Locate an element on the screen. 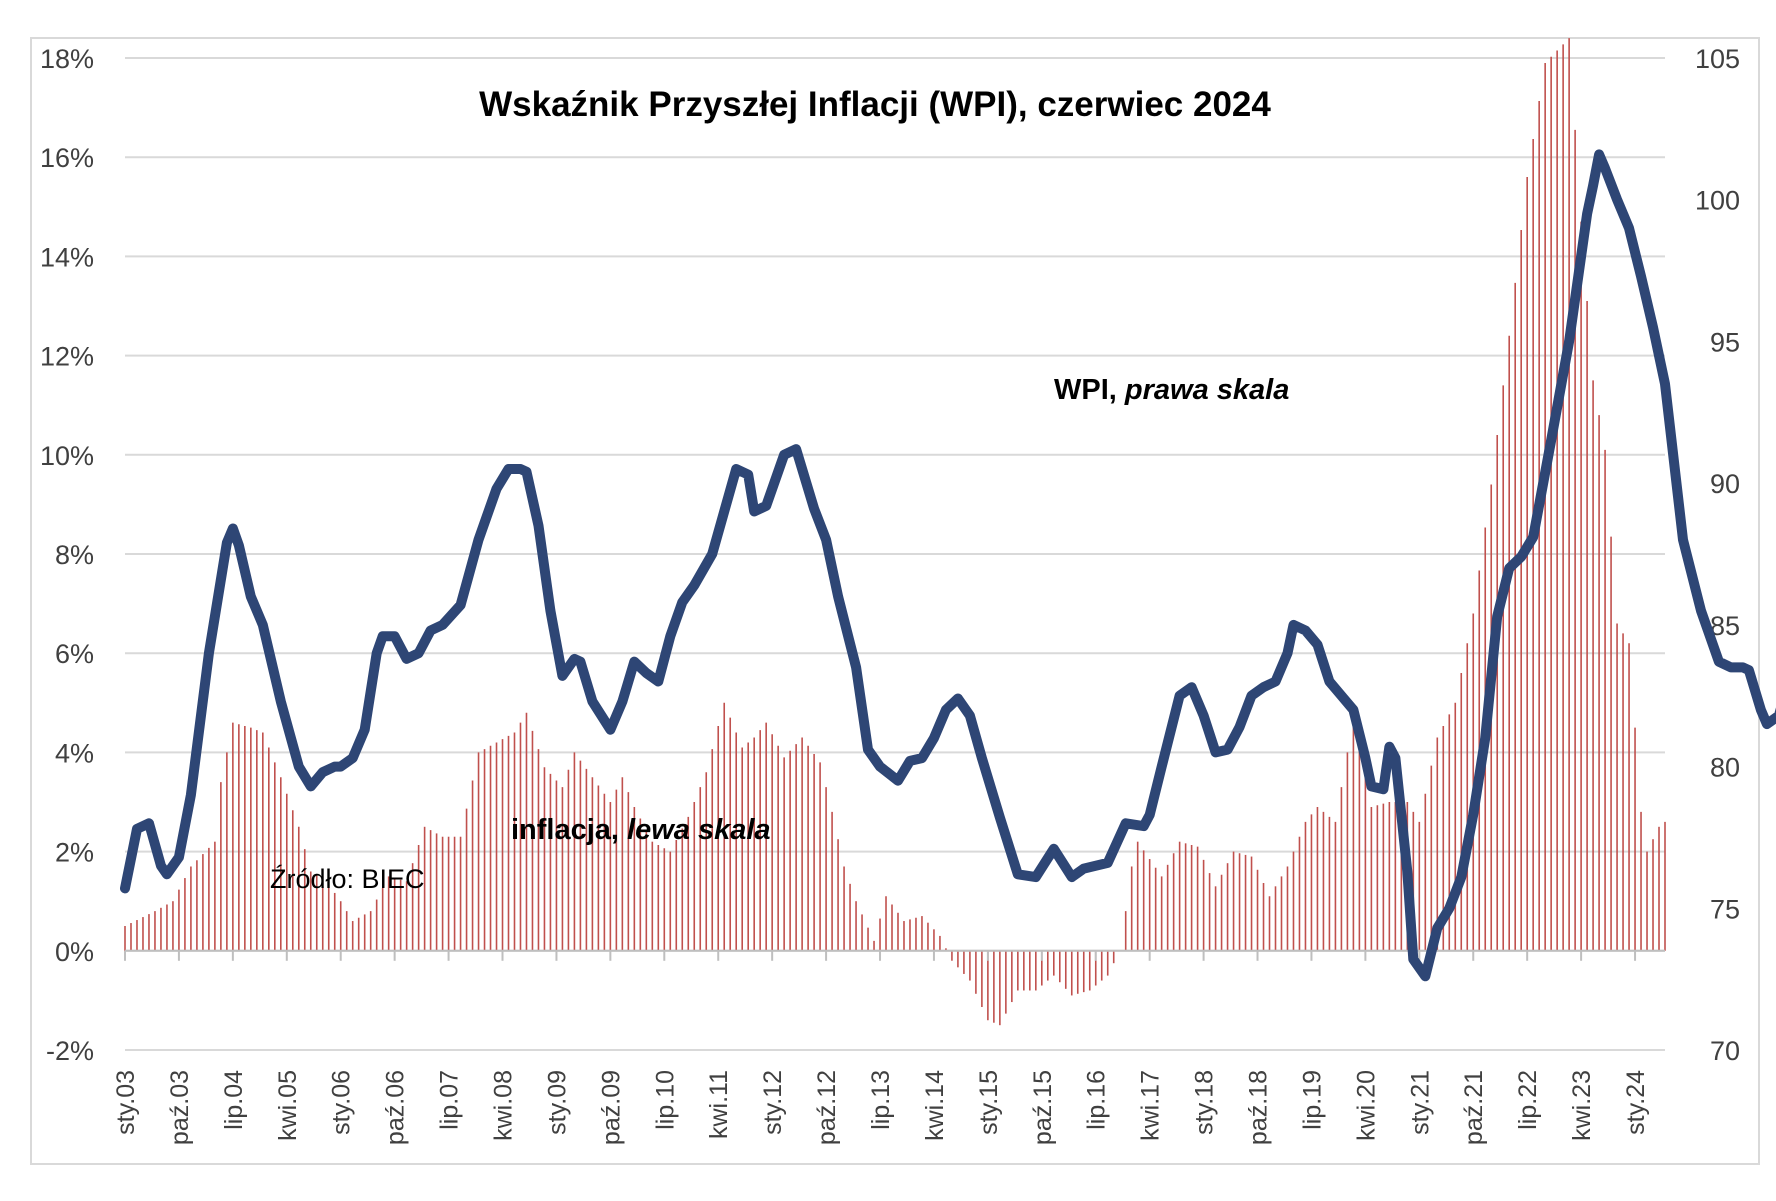 Image resolution: width=1776 pixels, height=1201 pixels. x-axis-tick-label: lip.13 is located at coordinates (881, 1100).